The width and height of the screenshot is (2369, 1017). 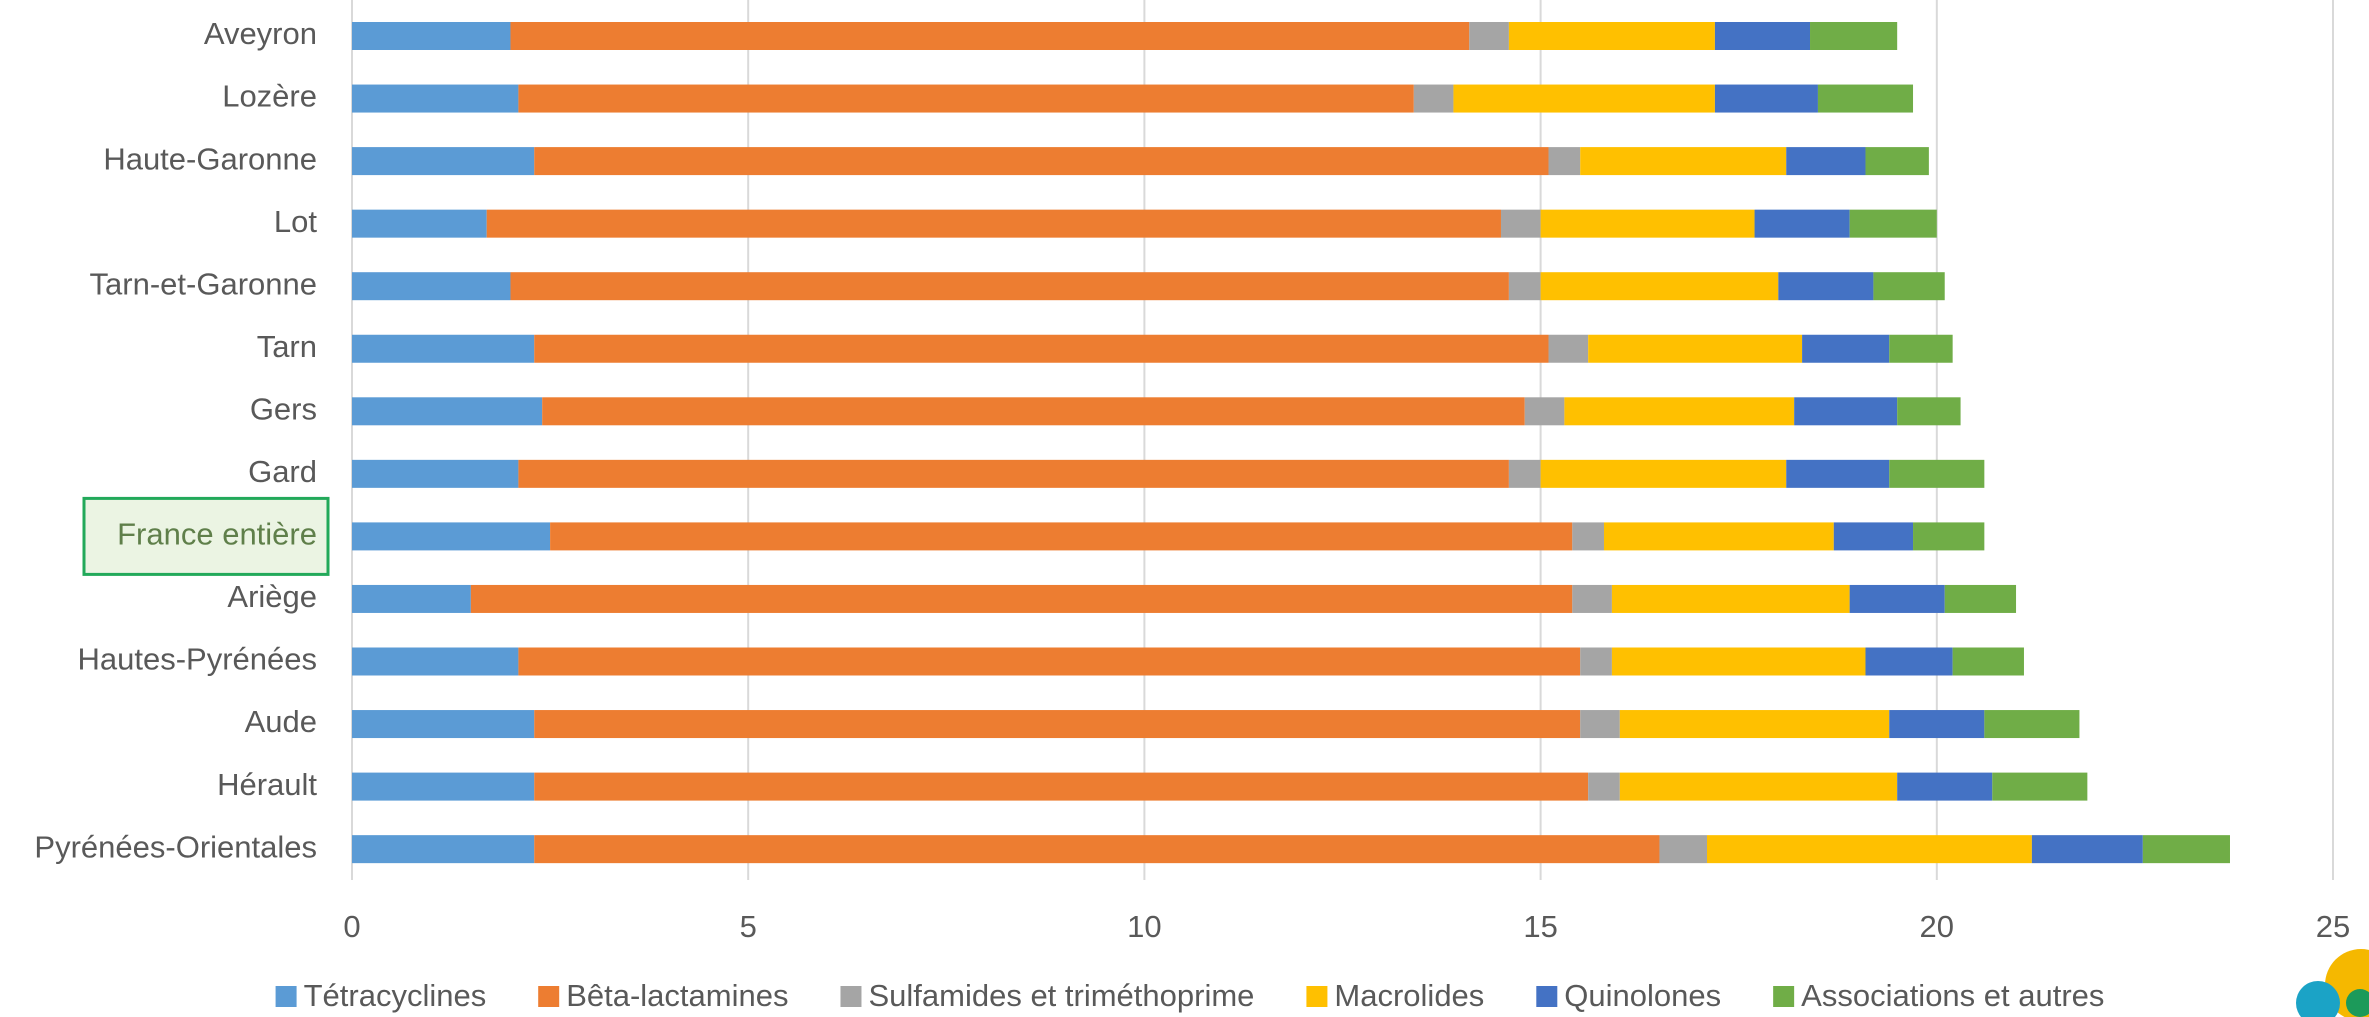 What do you see at coordinates (1952, 995) in the screenshot?
I see `legend-label: Associations et autres` at bounding box center [1952, 995].